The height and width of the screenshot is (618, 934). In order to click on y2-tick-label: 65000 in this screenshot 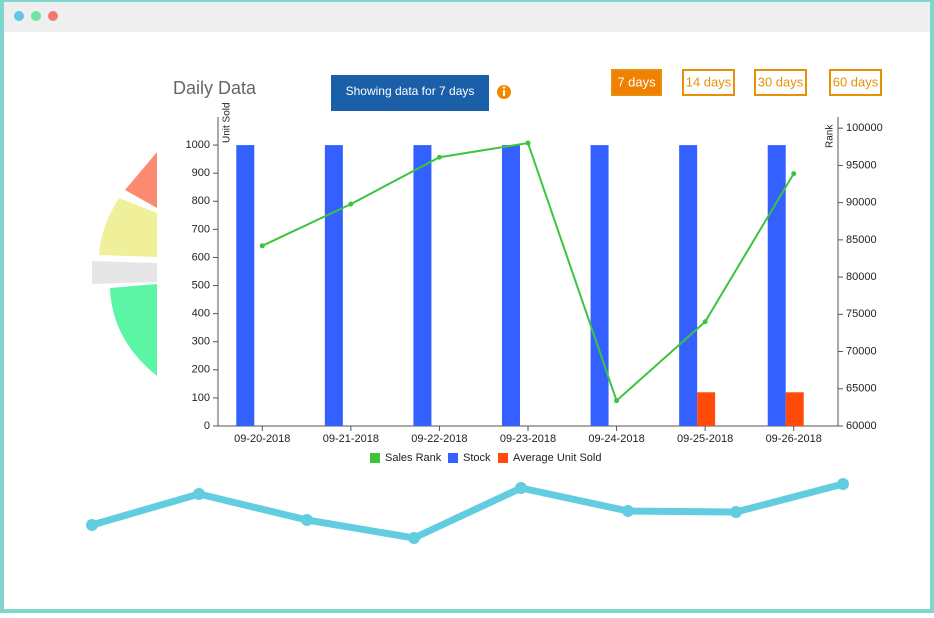, I will do `click(861, 389)`.